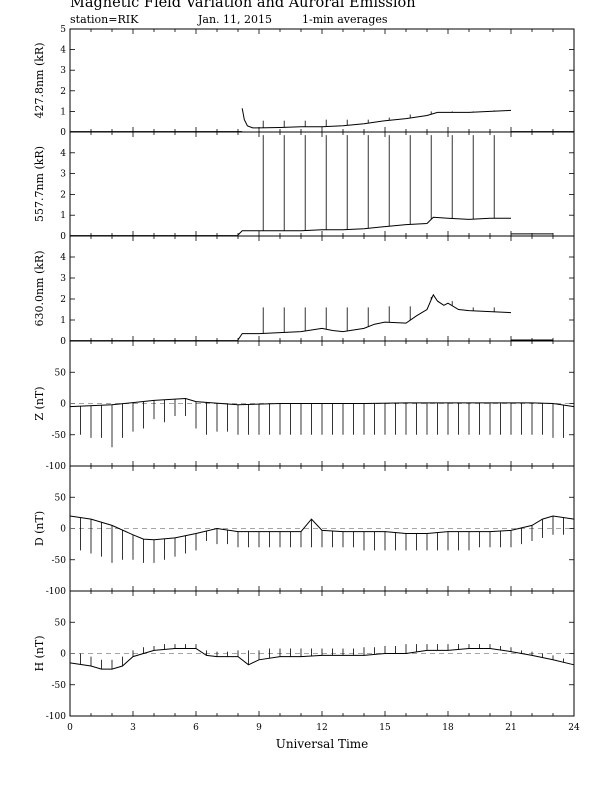  What do you see at coordinates (63, 237) in the screenshot?
I see `panel-2-y-tick-label: 0` at bounding box center [63, 237].